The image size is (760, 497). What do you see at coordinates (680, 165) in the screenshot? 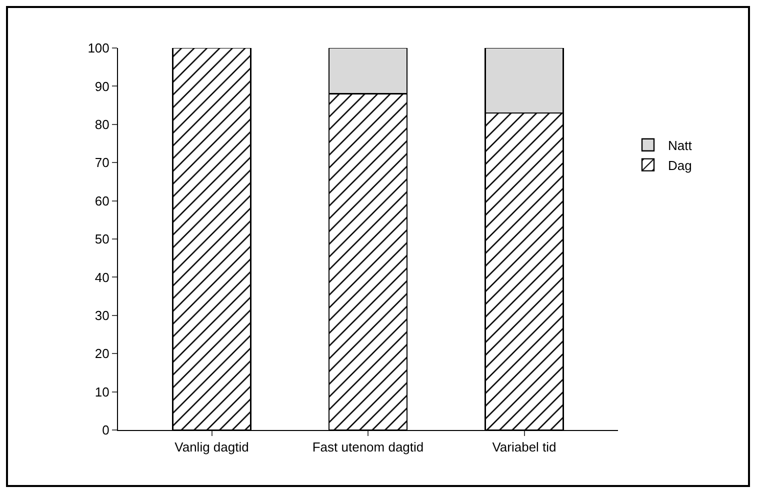
I see `text: Dag` at bounding box center [680, 165].